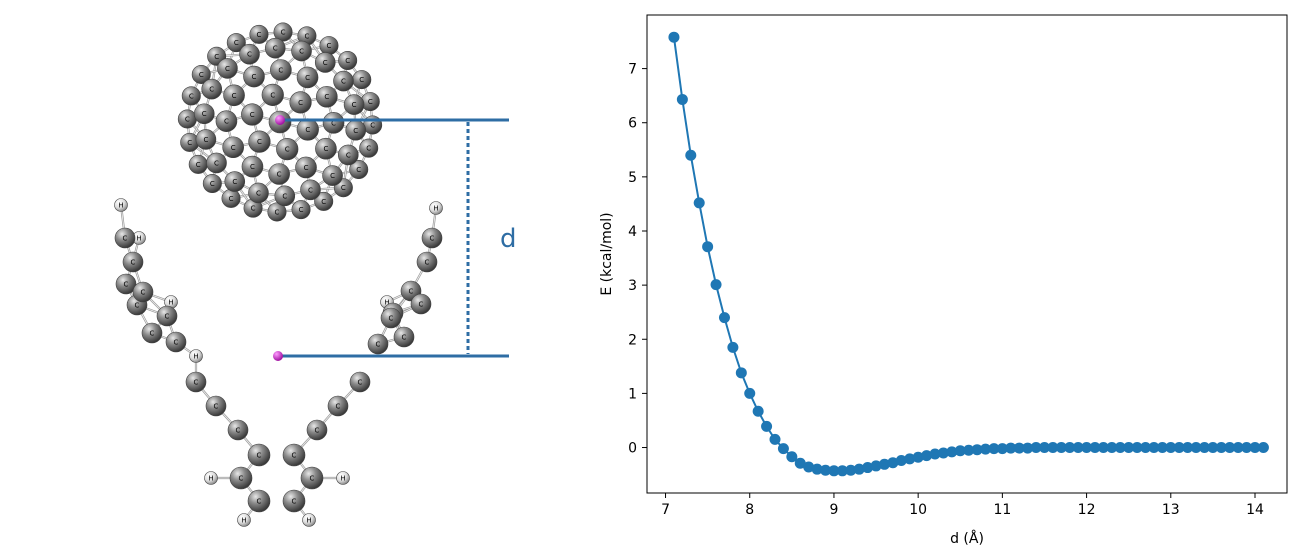  Describe the element at coordinates (632, 449) in the screenshot. I see `y-tick-label: 0` at that location.